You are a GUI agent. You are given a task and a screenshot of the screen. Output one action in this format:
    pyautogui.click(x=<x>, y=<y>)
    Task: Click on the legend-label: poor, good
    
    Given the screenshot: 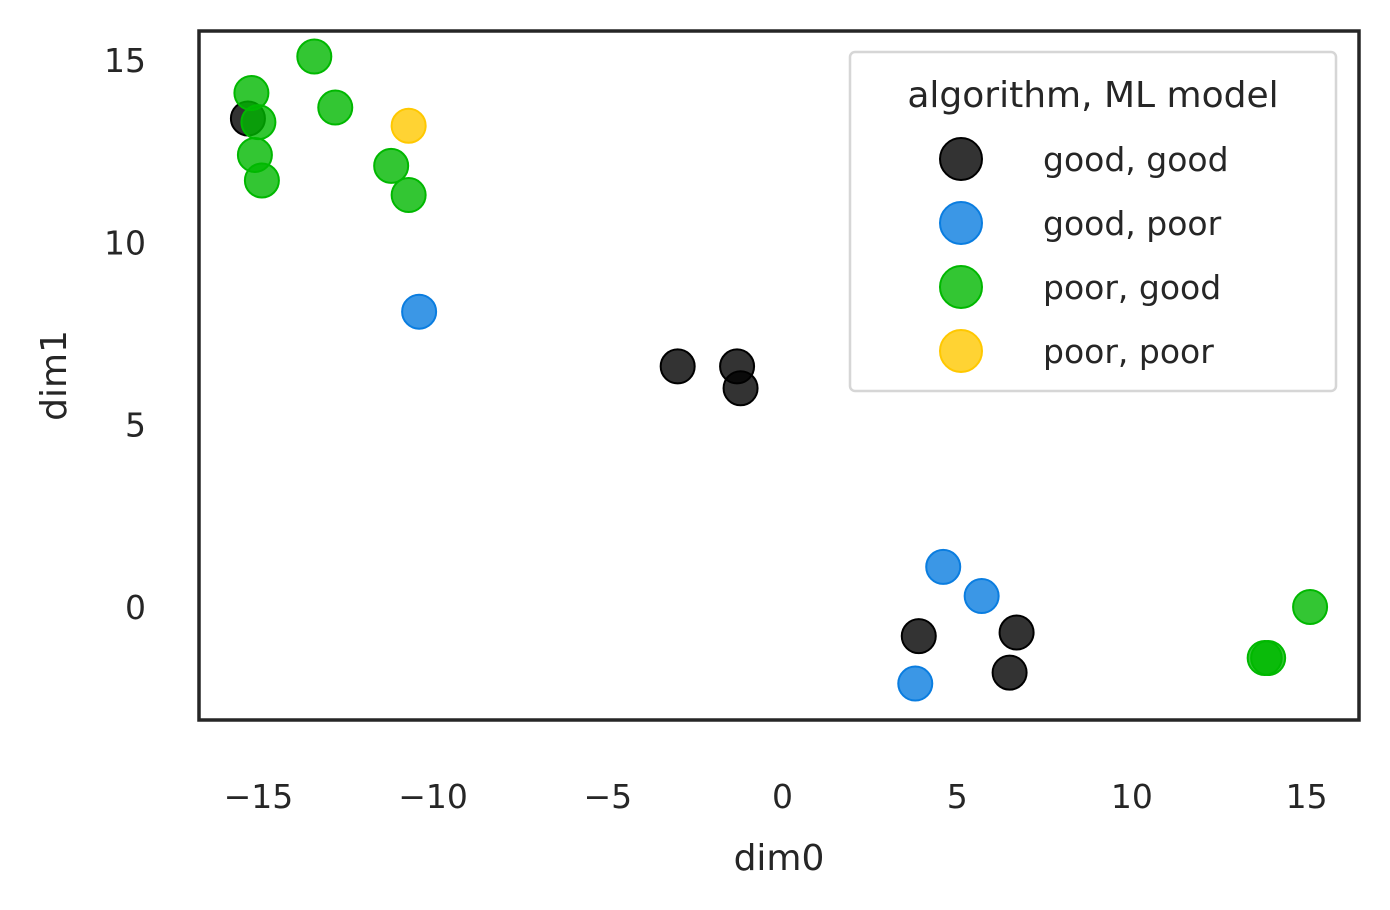 What is the action you would take?
    pyautogui.click(x=1132, y=287)
    